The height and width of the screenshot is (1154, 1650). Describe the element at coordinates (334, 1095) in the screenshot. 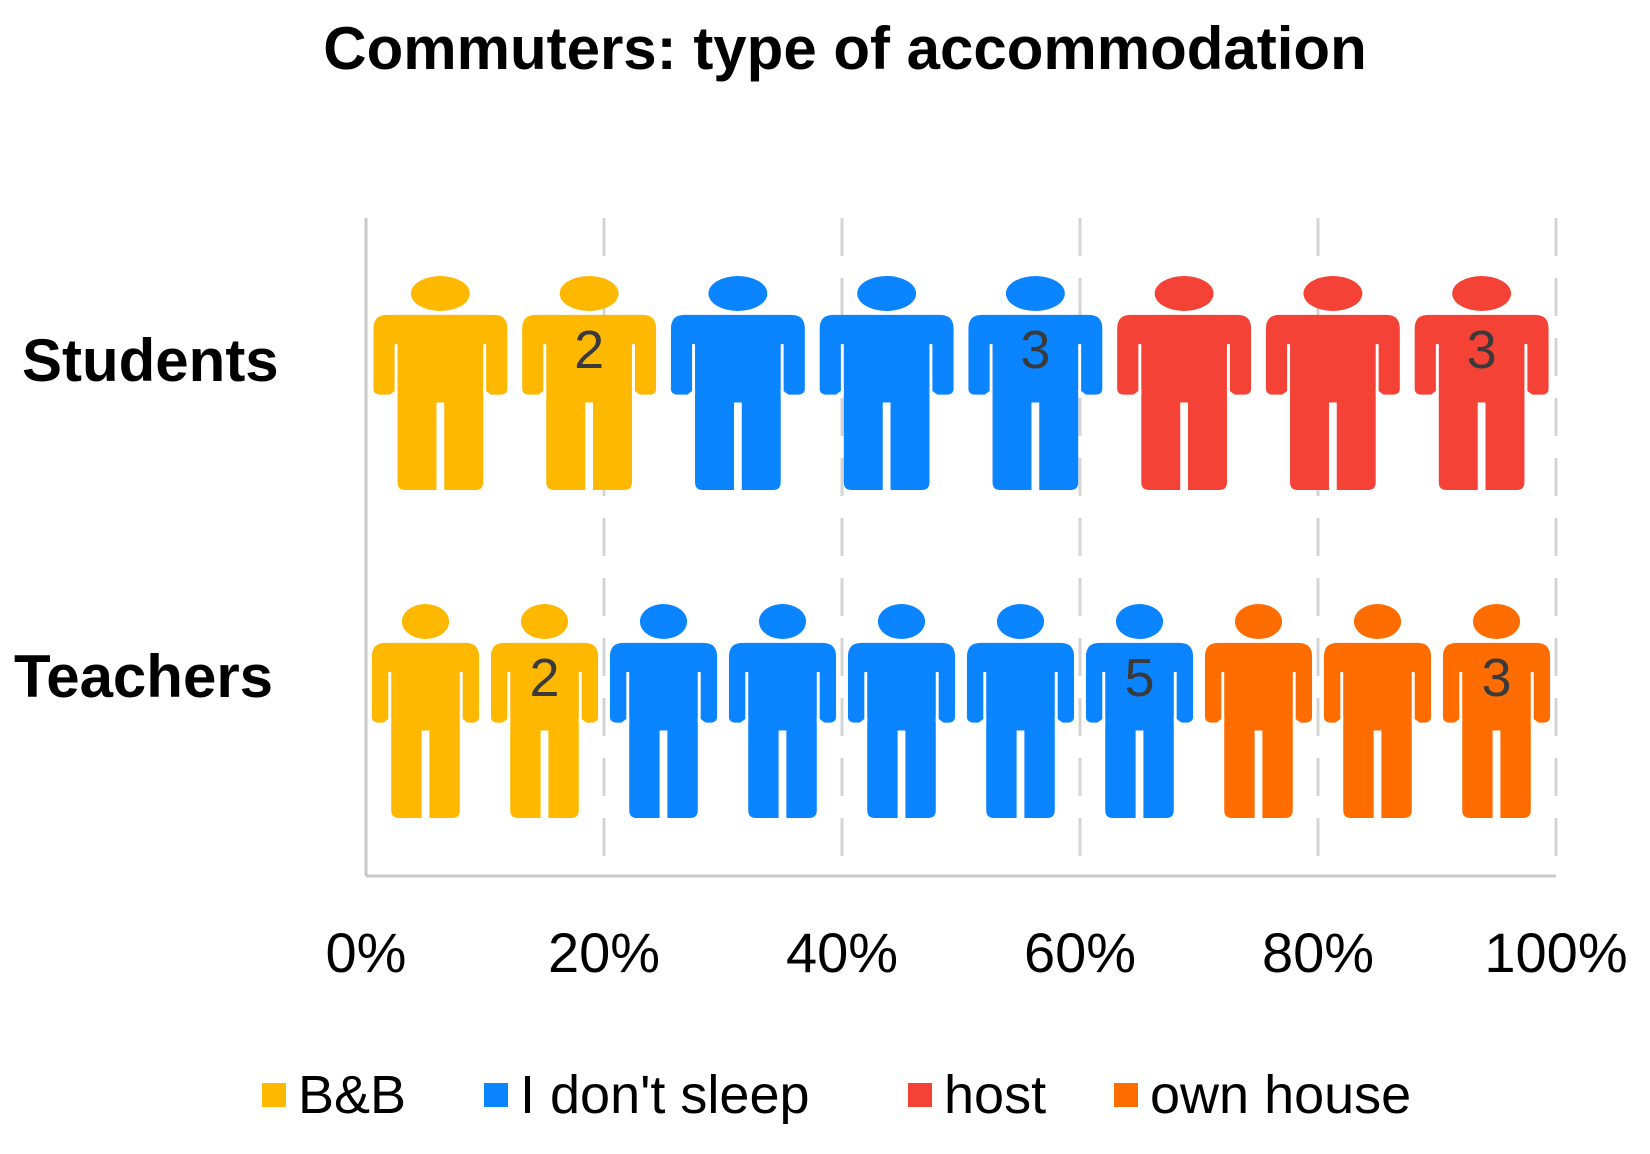

I see `legend-item: B&B` at that location.